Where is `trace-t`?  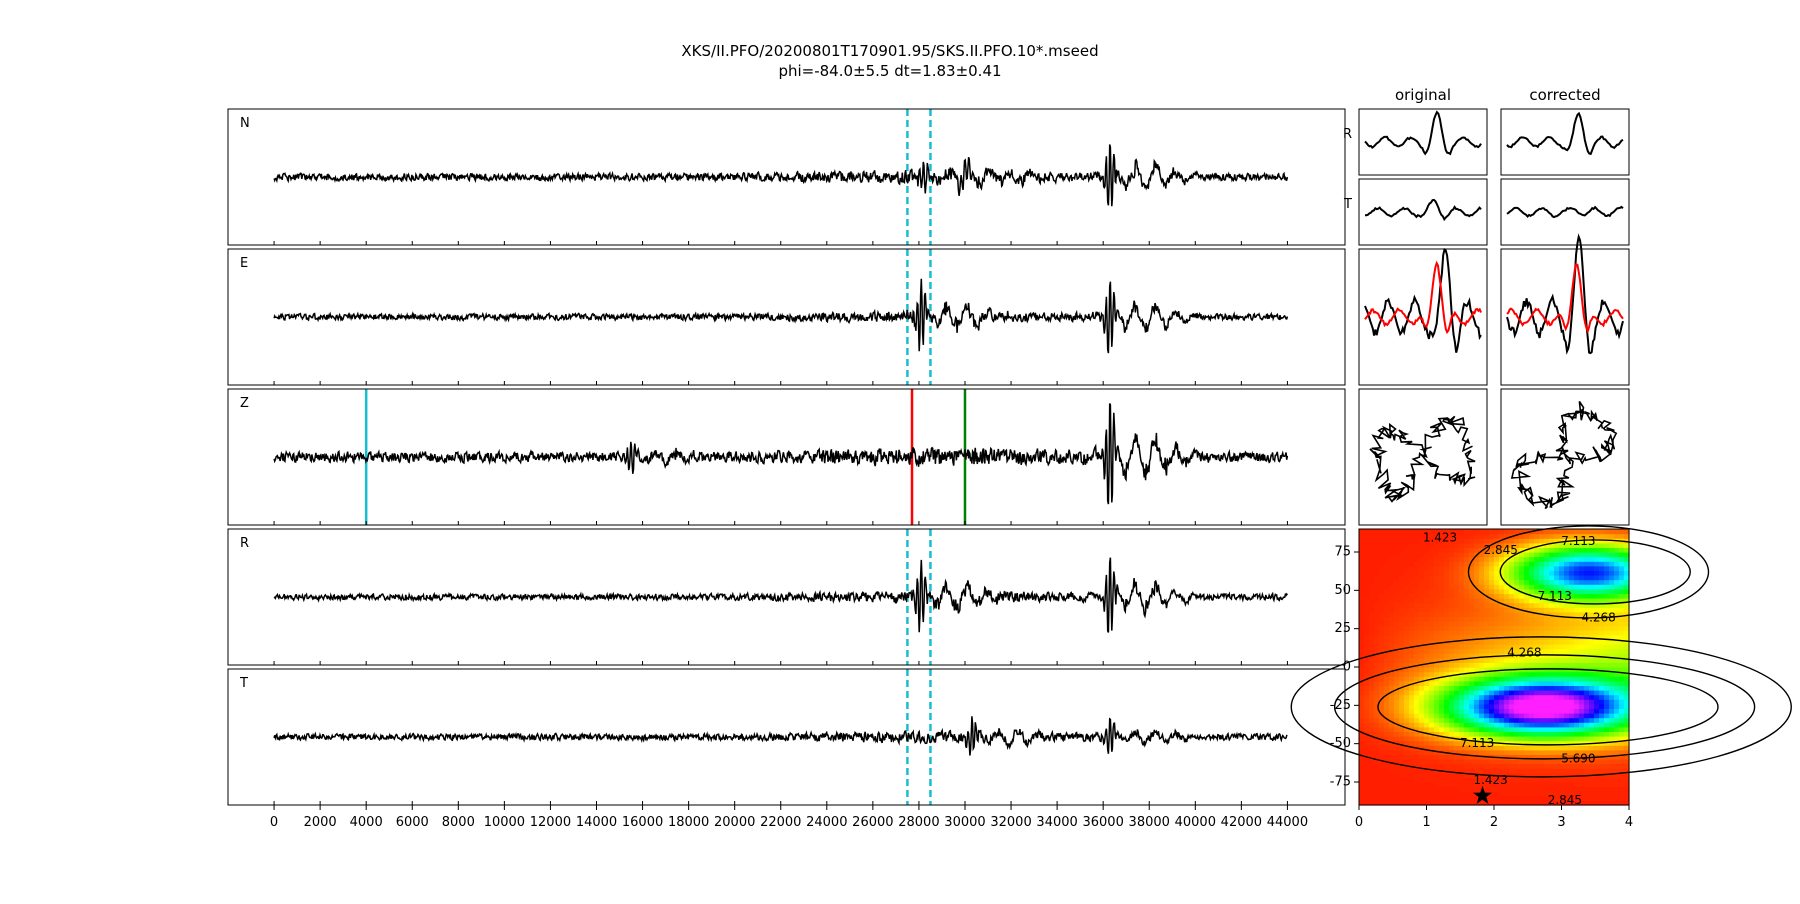
trace-t is located at coordinates (780, 736).